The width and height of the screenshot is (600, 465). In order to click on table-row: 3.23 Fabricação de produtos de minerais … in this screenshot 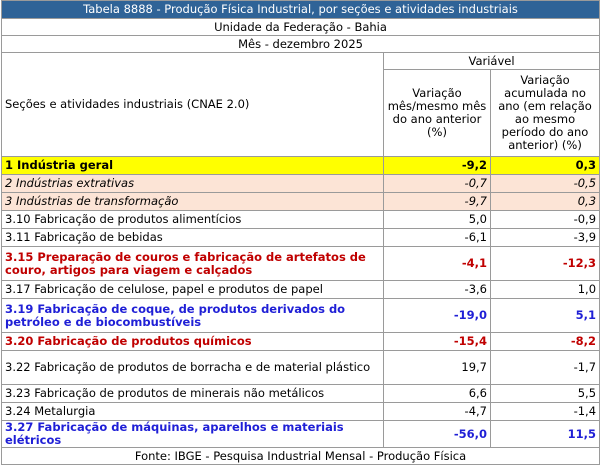, I will do `click(300, 393)`.